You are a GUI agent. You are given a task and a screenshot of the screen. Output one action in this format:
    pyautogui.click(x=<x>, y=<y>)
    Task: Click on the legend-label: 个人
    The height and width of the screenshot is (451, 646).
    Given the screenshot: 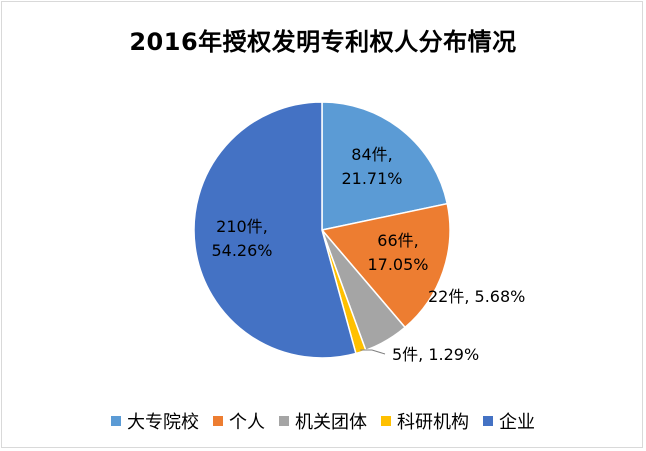 What is the action you would take?
    pyautogui.click(x=247, y=422)
    